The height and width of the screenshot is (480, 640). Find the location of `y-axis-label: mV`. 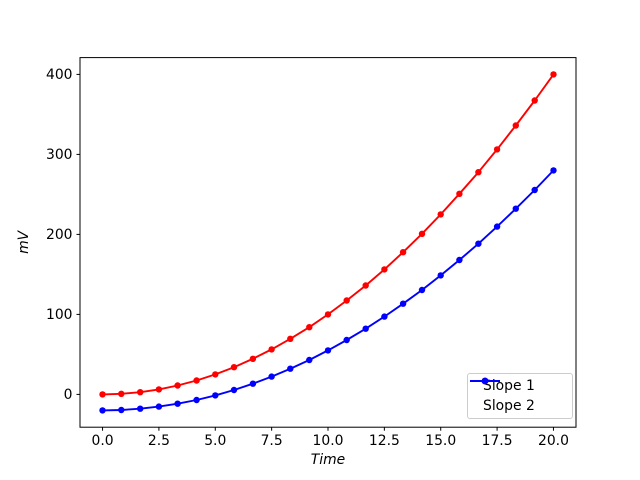

y-axis-label: mV is located at coordinates (24, 241).